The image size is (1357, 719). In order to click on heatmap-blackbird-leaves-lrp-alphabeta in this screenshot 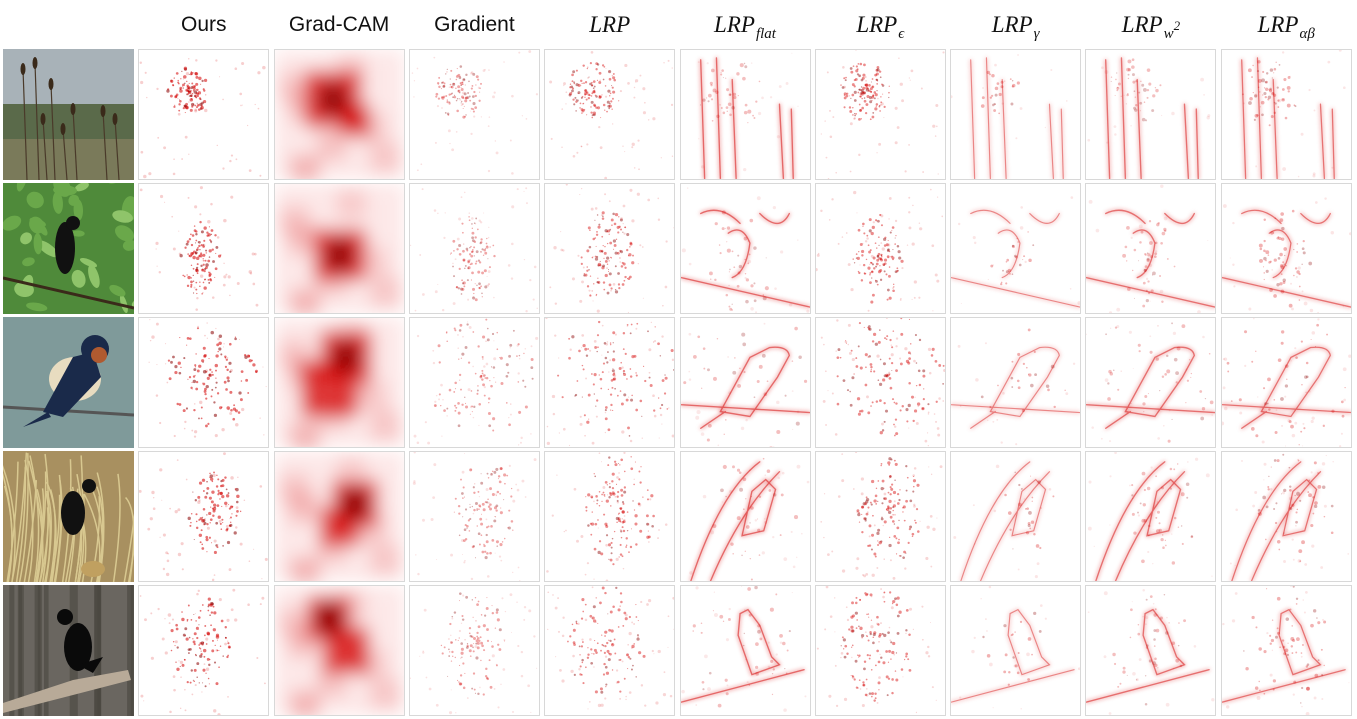, I will do `click(1286, 248)`.